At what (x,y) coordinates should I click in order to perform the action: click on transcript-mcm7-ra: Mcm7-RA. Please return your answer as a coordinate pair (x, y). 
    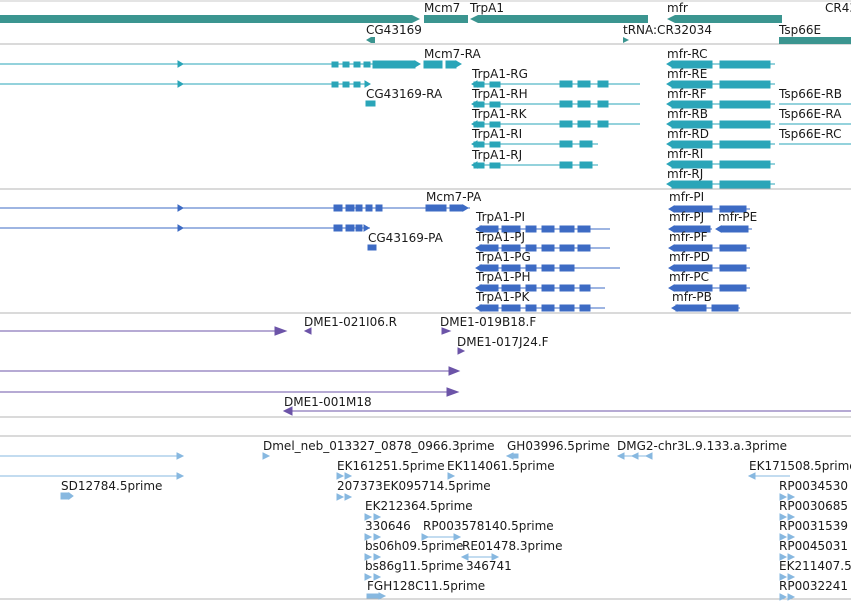
    Looking at the image, I should click on (452, 58).